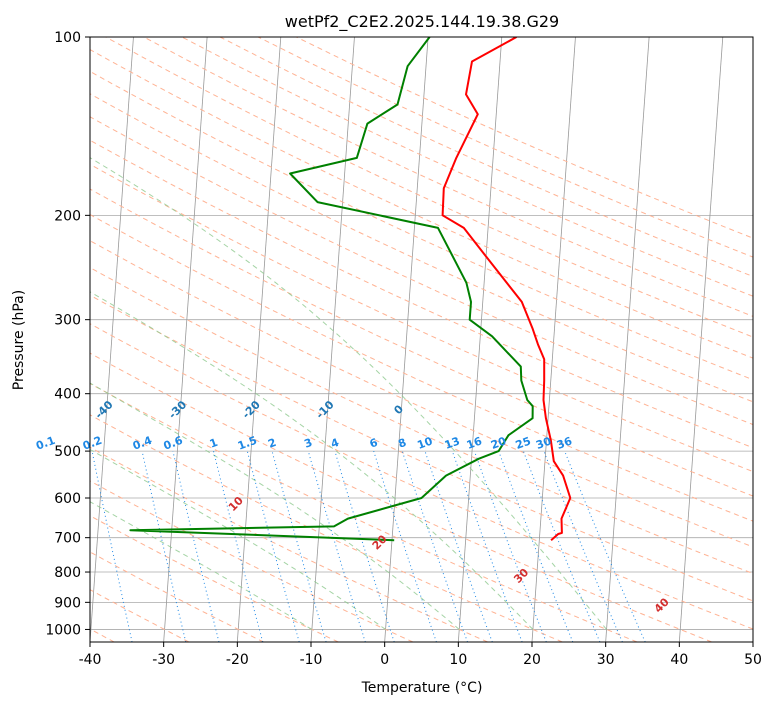 Image resolution: width=775 pixels, height=708 pixels. Describe the element at coordinates (214, 443) in the screenshot. I see `mixing-ratio-label: 1` at that location.